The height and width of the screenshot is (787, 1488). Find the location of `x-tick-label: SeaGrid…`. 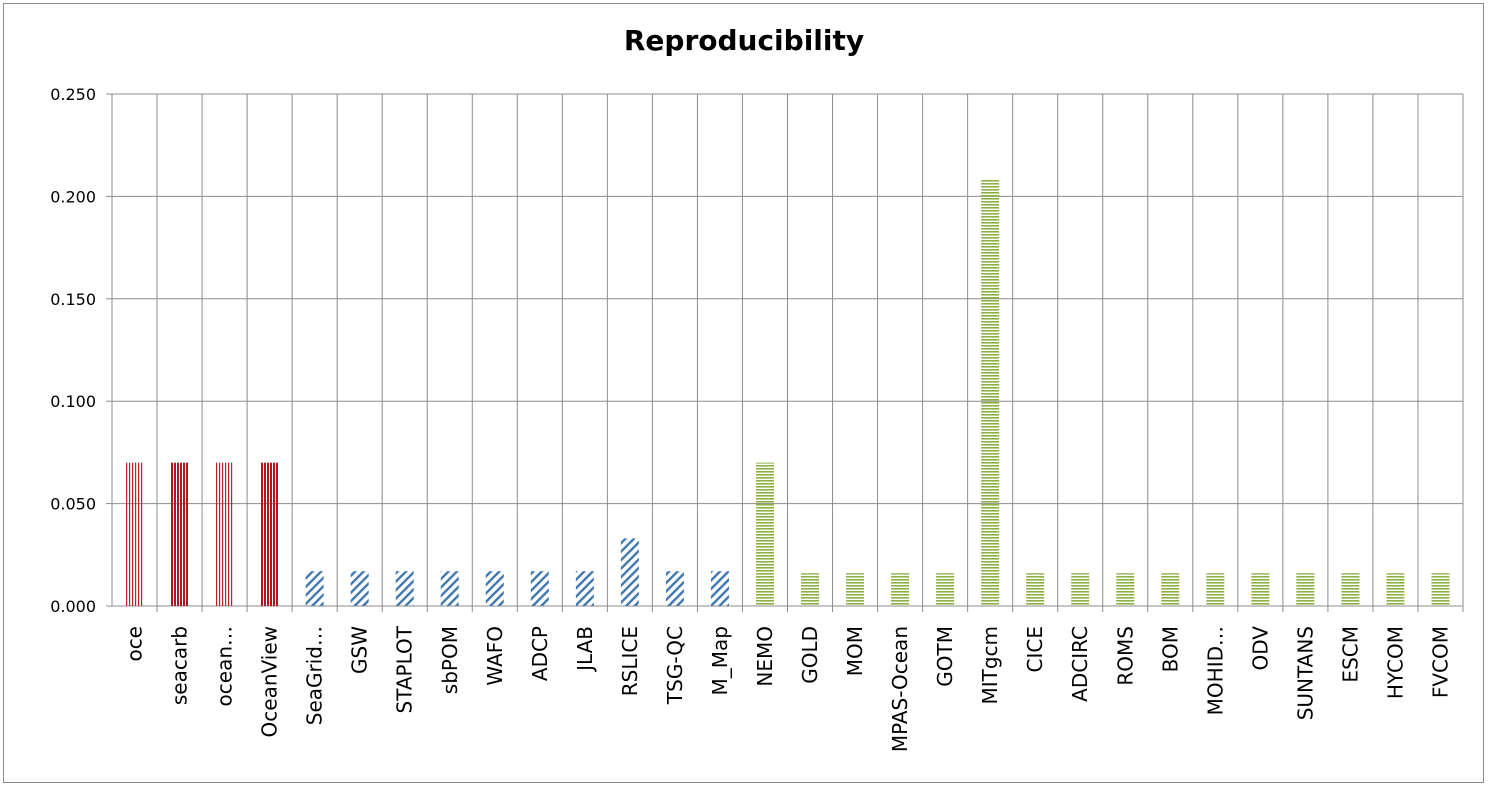

x-tick-label: SeaGrid… is located at coordinates (315, 675).